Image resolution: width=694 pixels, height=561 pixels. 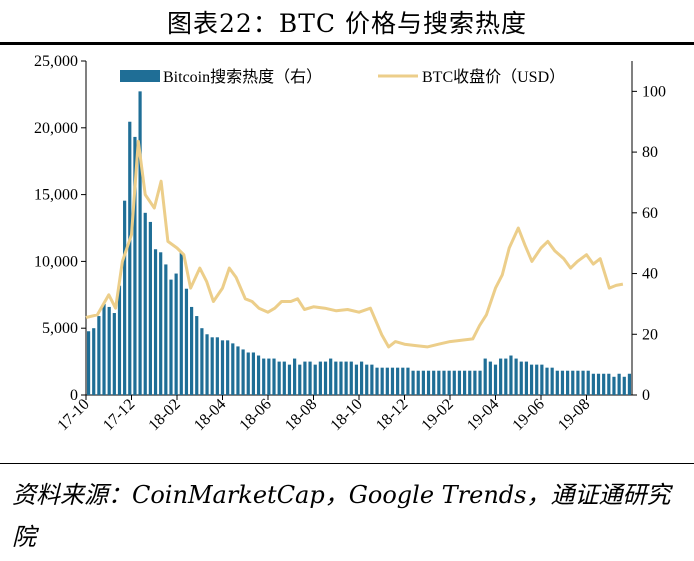 What do you see at coordinates (493, 76) in the screenshot?
I see `legend-line-label: BTC收盘价（USD）` at bounding box center [493, 76].